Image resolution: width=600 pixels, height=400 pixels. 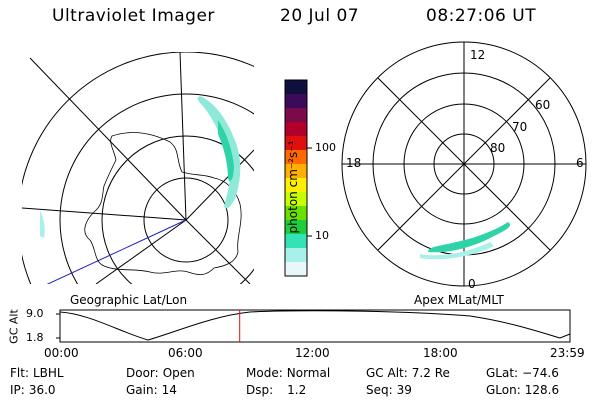 I want to click on status-door: Door: Open, so click(x=160, y=373).